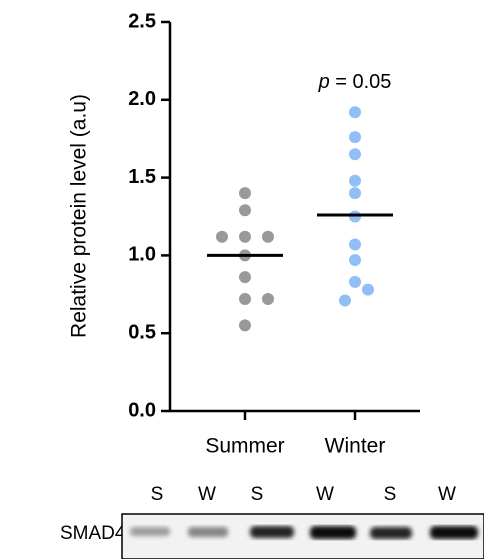  Describe the element at coordinates (142, 332) in the screenshot. I see `y-tick-label: 0.5` at that location.